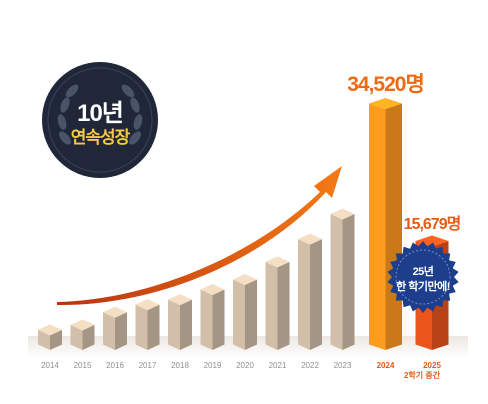 The width and height of the screenshot is (488, 404). Describe the element at coordinates (277, 262) in the screenshot. I see `bar-top-2021` at that location.